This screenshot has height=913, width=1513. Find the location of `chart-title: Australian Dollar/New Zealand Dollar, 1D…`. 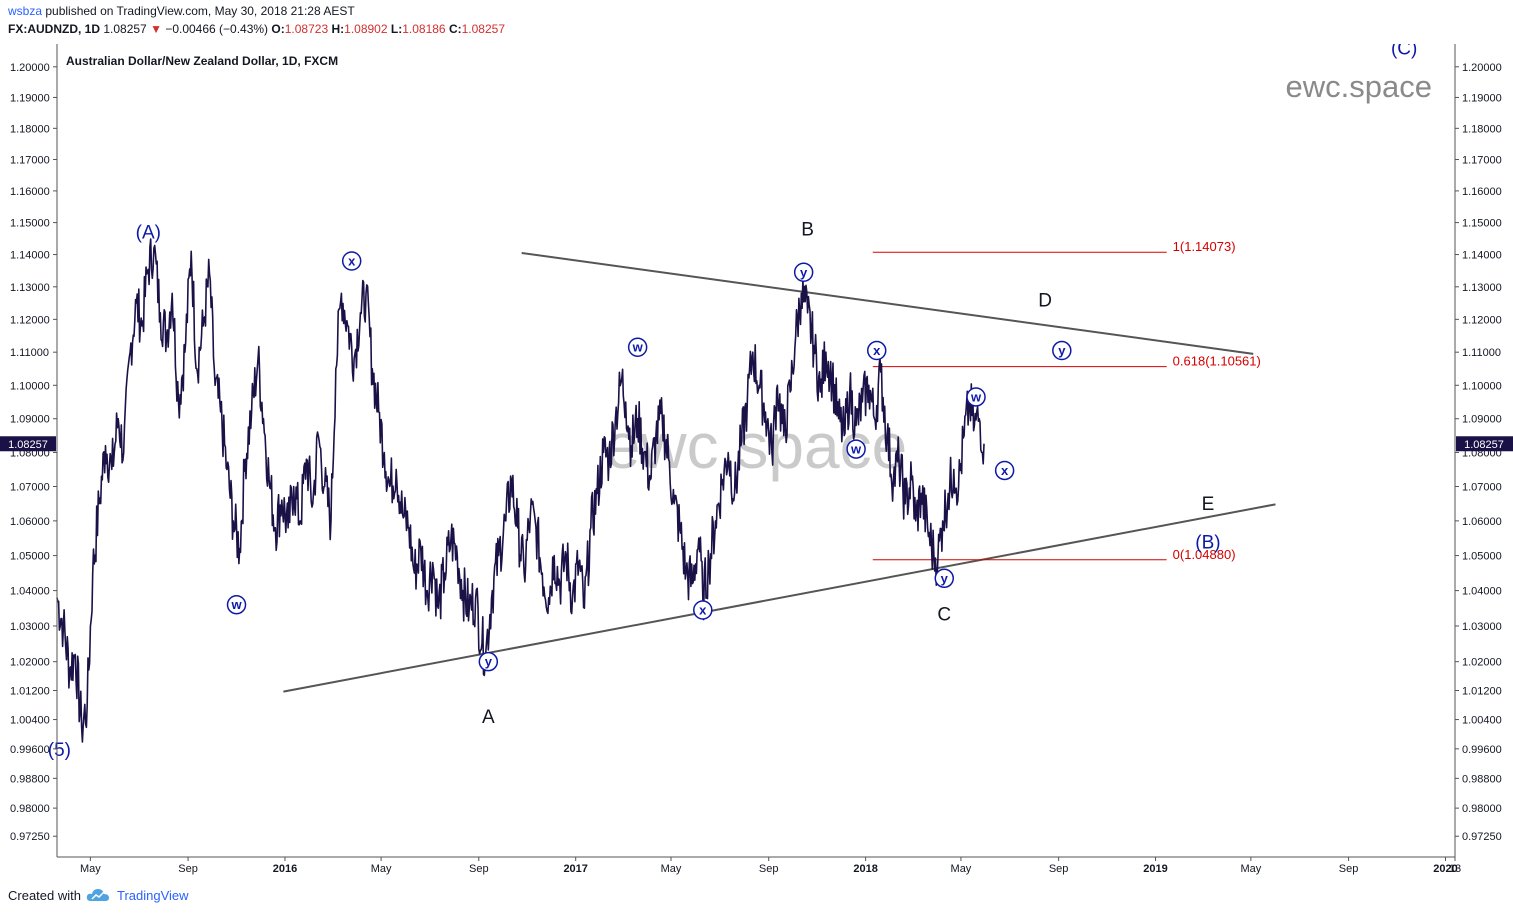

chart-title: Australian Dollar/New Zealand Dollar, 1D… is located at coordinates (202, 61).